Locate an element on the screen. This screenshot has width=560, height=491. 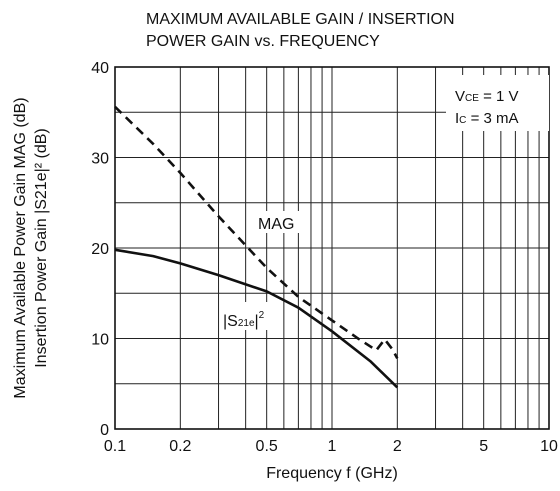
condition-ic: IC = 3 mA is located at coordinates (487, 118).